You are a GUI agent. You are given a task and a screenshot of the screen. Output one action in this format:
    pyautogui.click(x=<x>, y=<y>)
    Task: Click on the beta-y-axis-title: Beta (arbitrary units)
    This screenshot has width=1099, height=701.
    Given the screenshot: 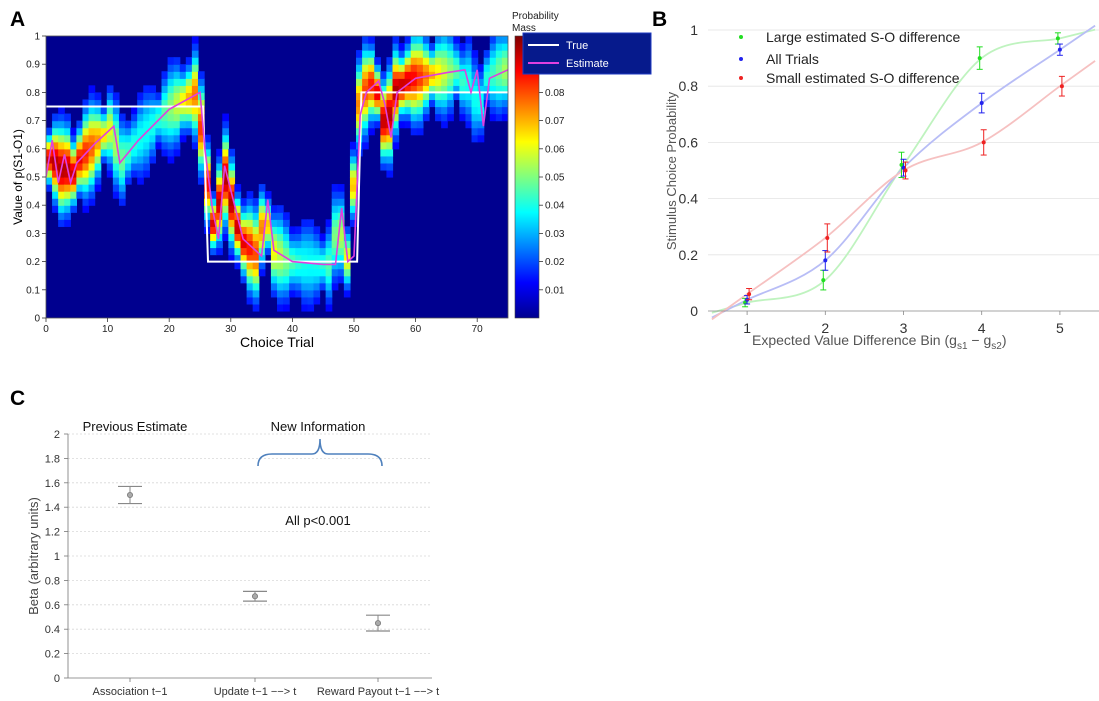 What is the action you would take?
    pyautogui.click(x=33, y=556)
    